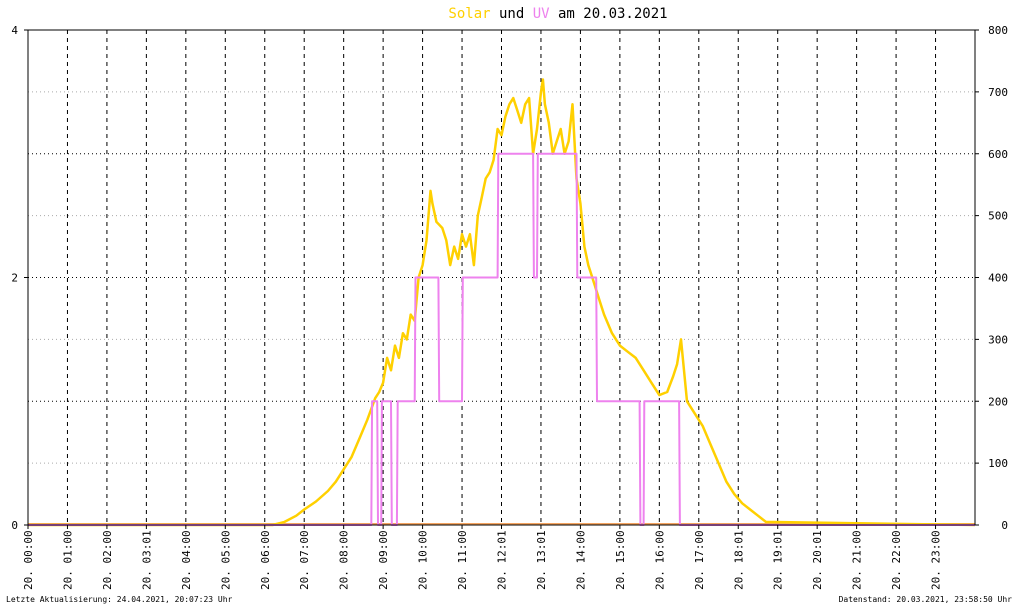 The width and height of the screenshot is (1020, 606). Describe the element at coordinates (738, 560) in the screenshot. I see `x-tick-label: 20. 18:01` at that location.